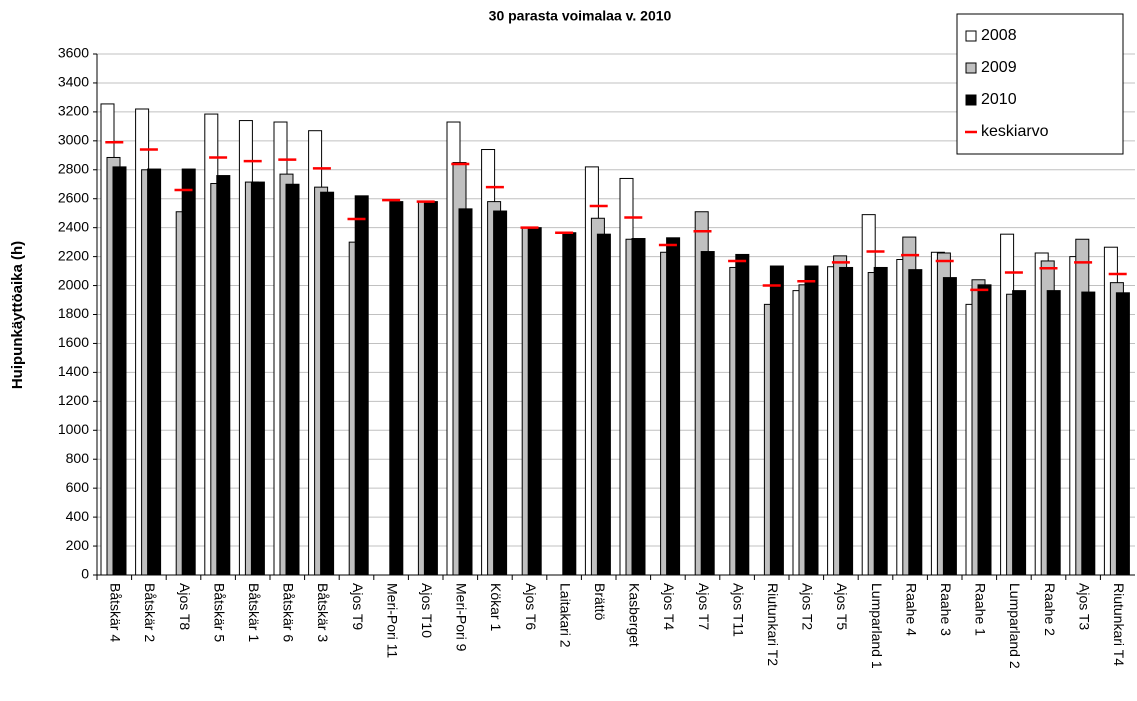 Image resolution: width=1137 pixels, height=701 pixels. Describe the element at coordinates (150, 612) in the screenshot. I see `x-tick-label: Båtskär 2` at that location.